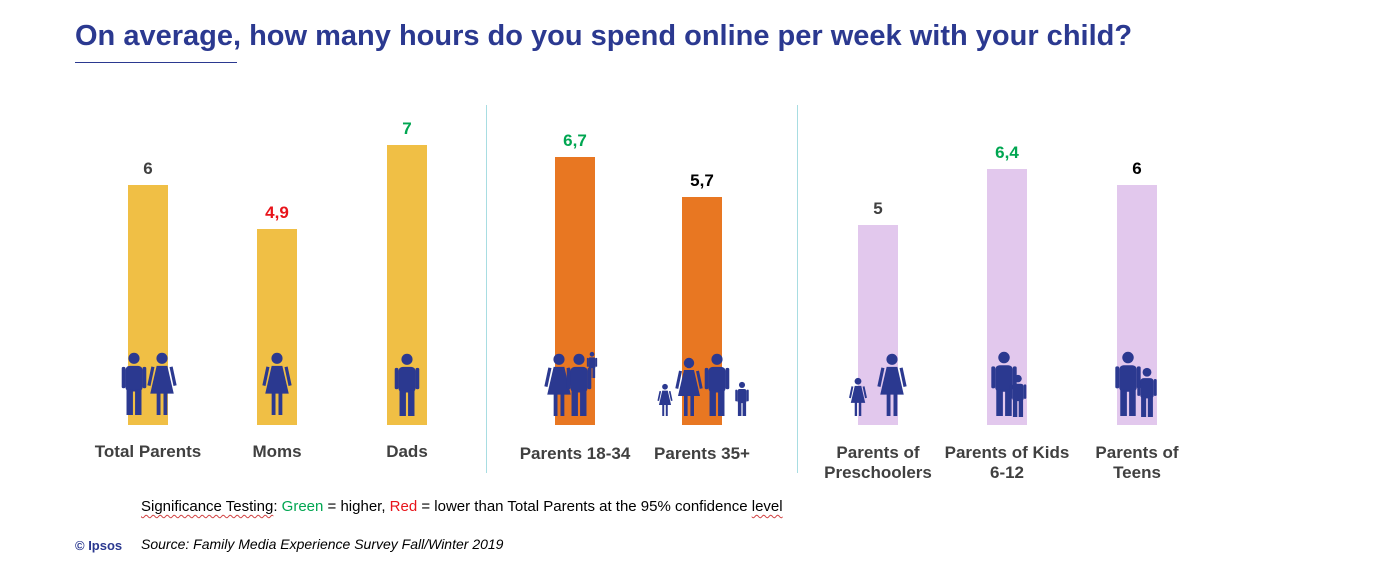  Describe the element at coordinates (276, 451) in the screenshot. I see `category-label: Moms` at that location.